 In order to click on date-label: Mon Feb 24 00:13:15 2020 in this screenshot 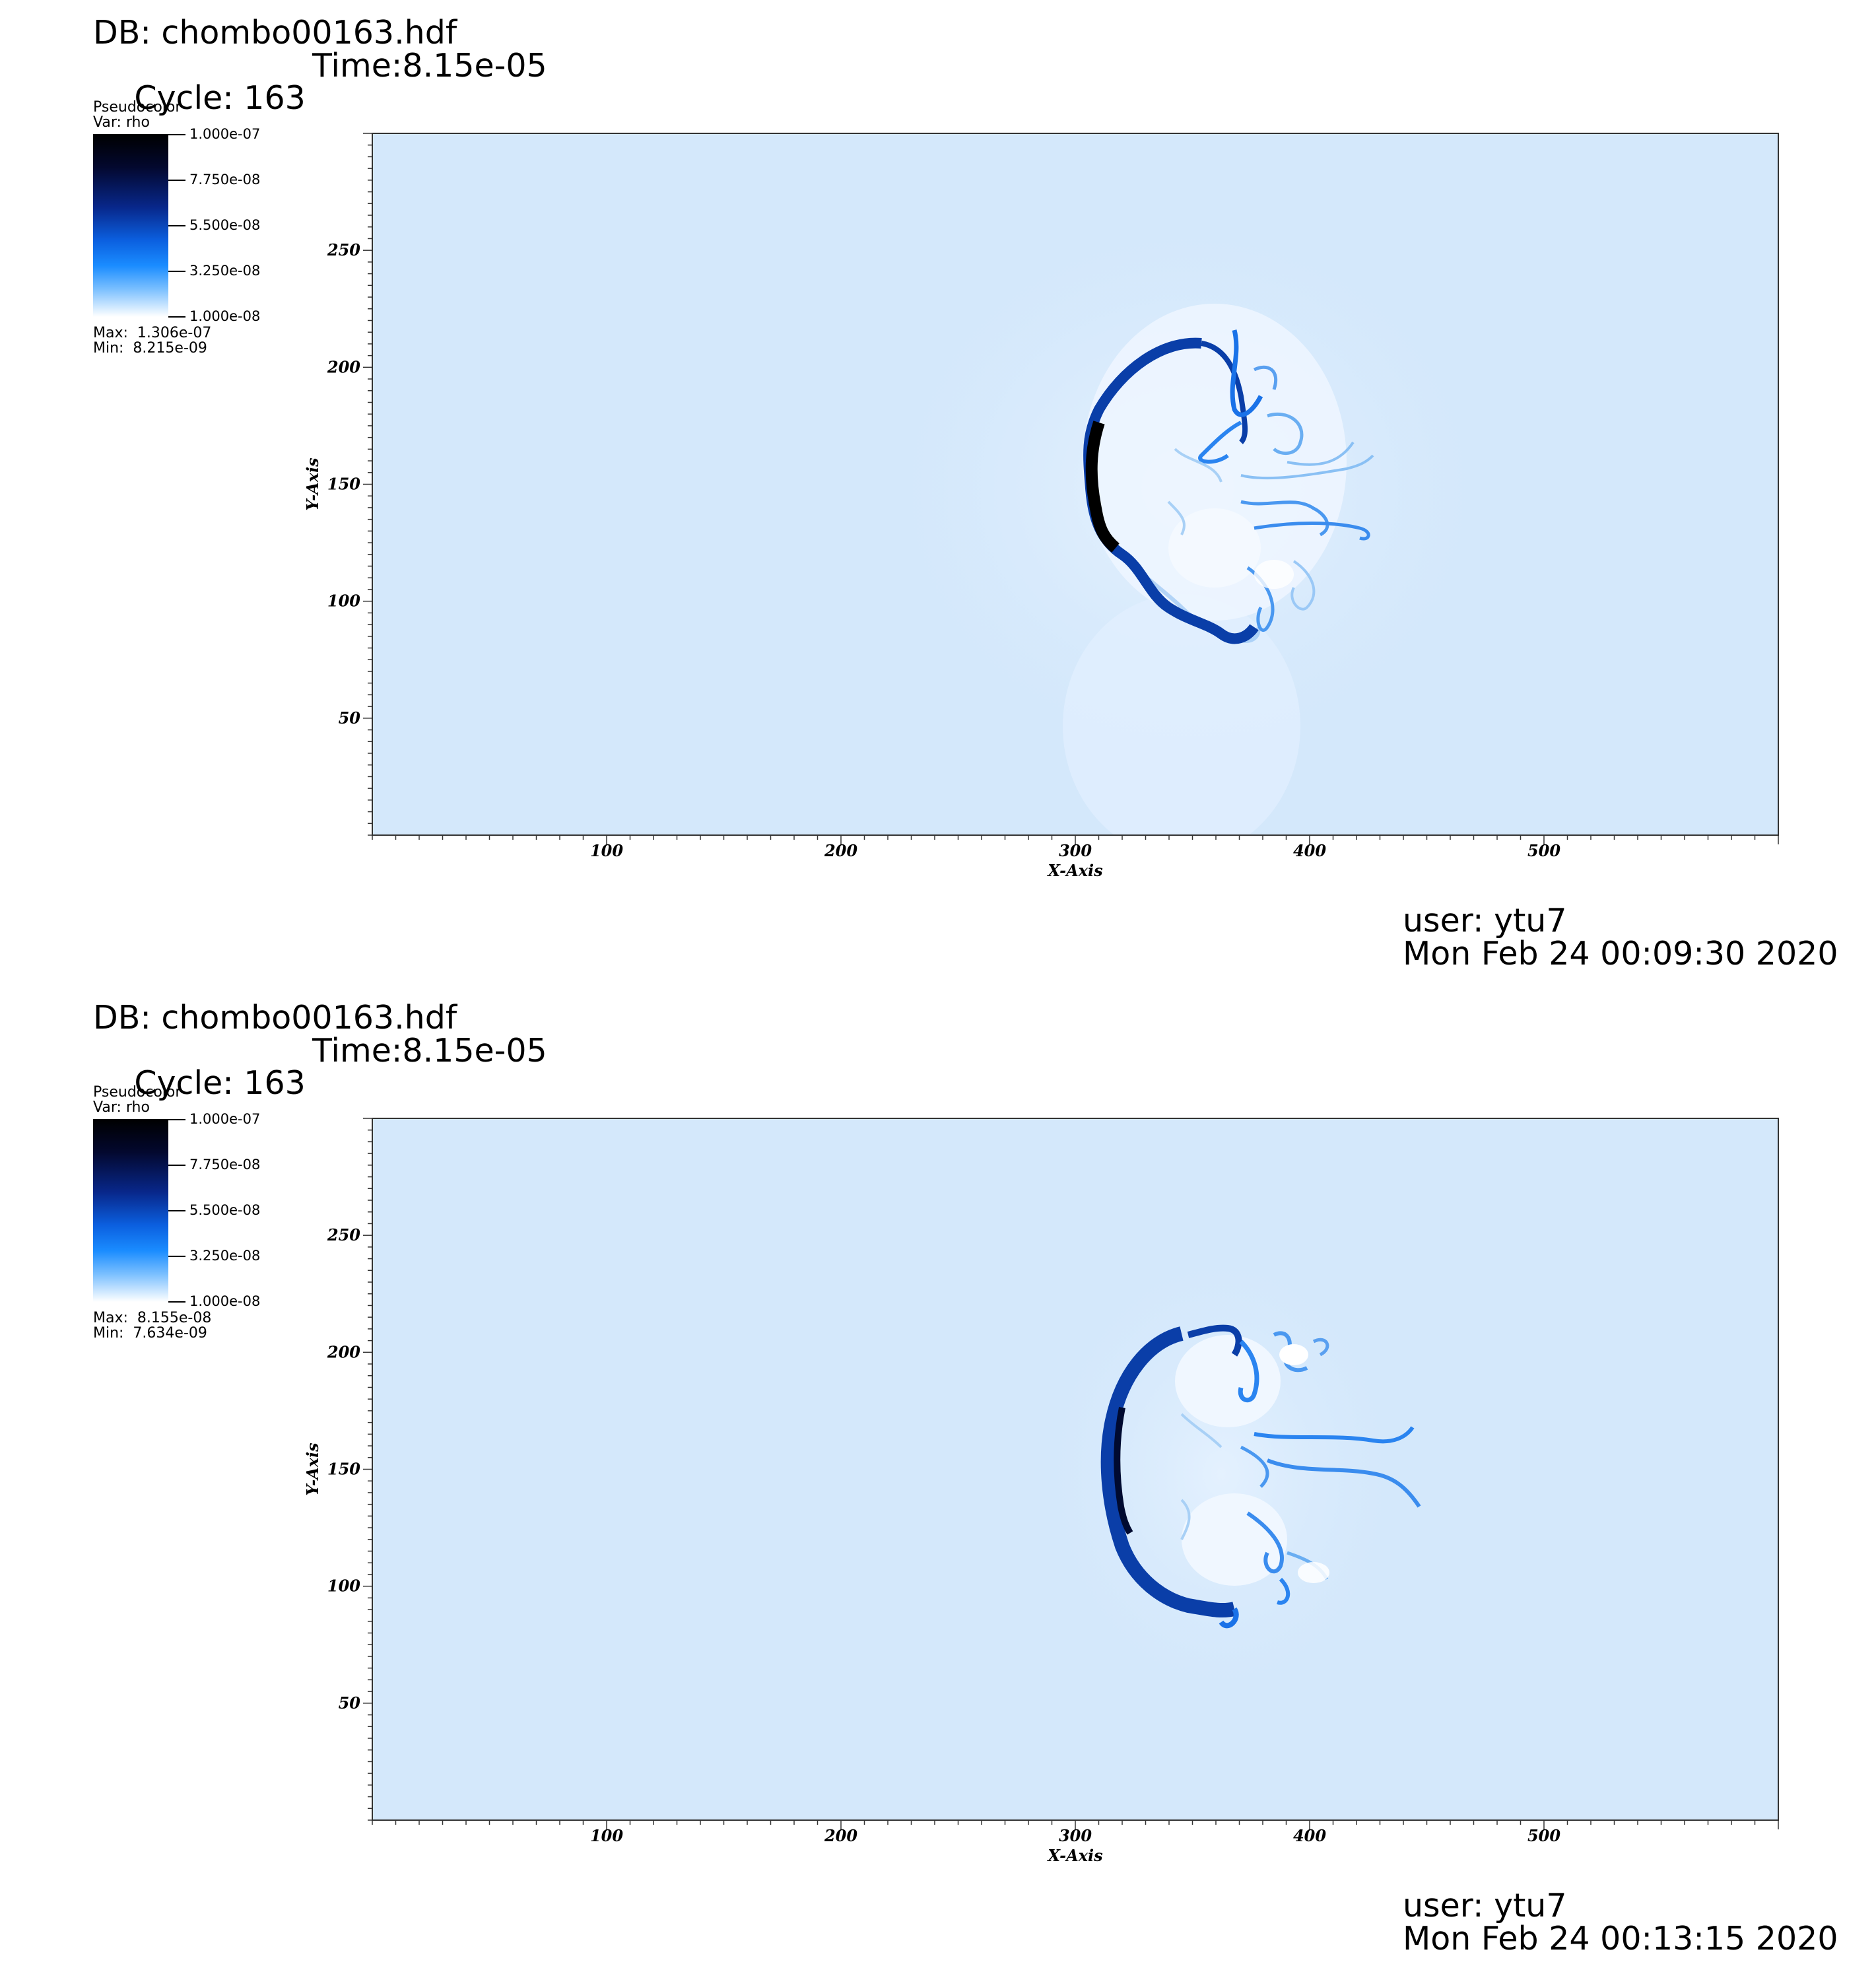, I will do `click(1620, 1939)`.